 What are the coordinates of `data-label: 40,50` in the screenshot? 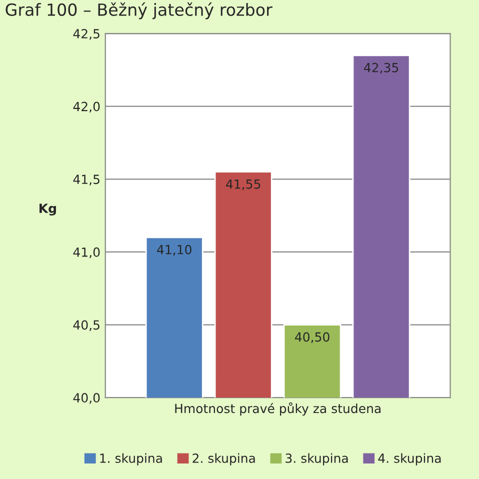 It's located at (312, 337).